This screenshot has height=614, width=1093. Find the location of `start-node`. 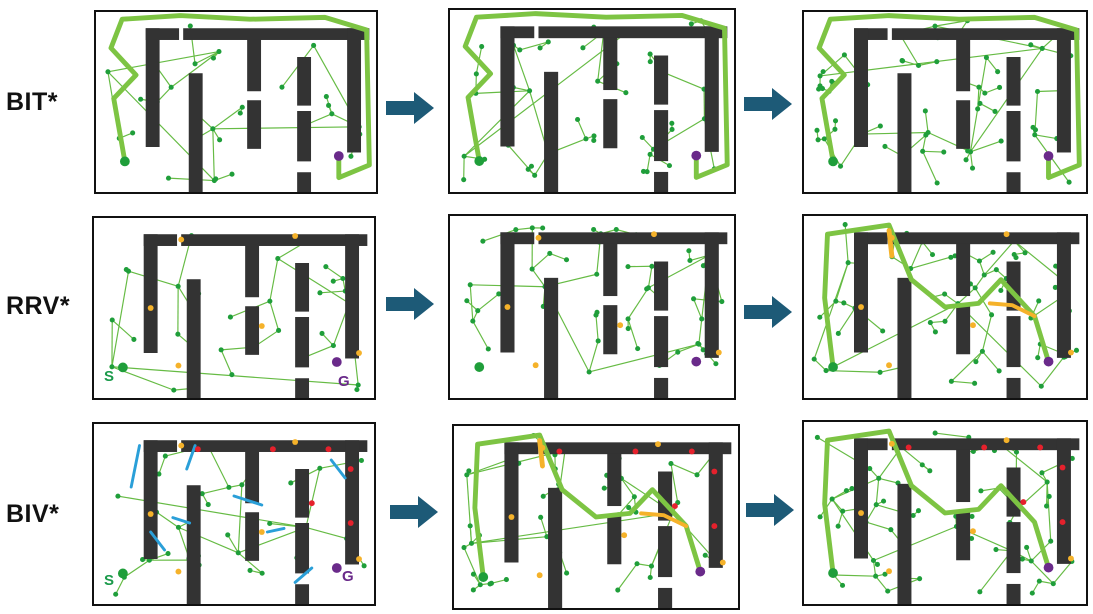

start-node is located at coordinates (833, 161).